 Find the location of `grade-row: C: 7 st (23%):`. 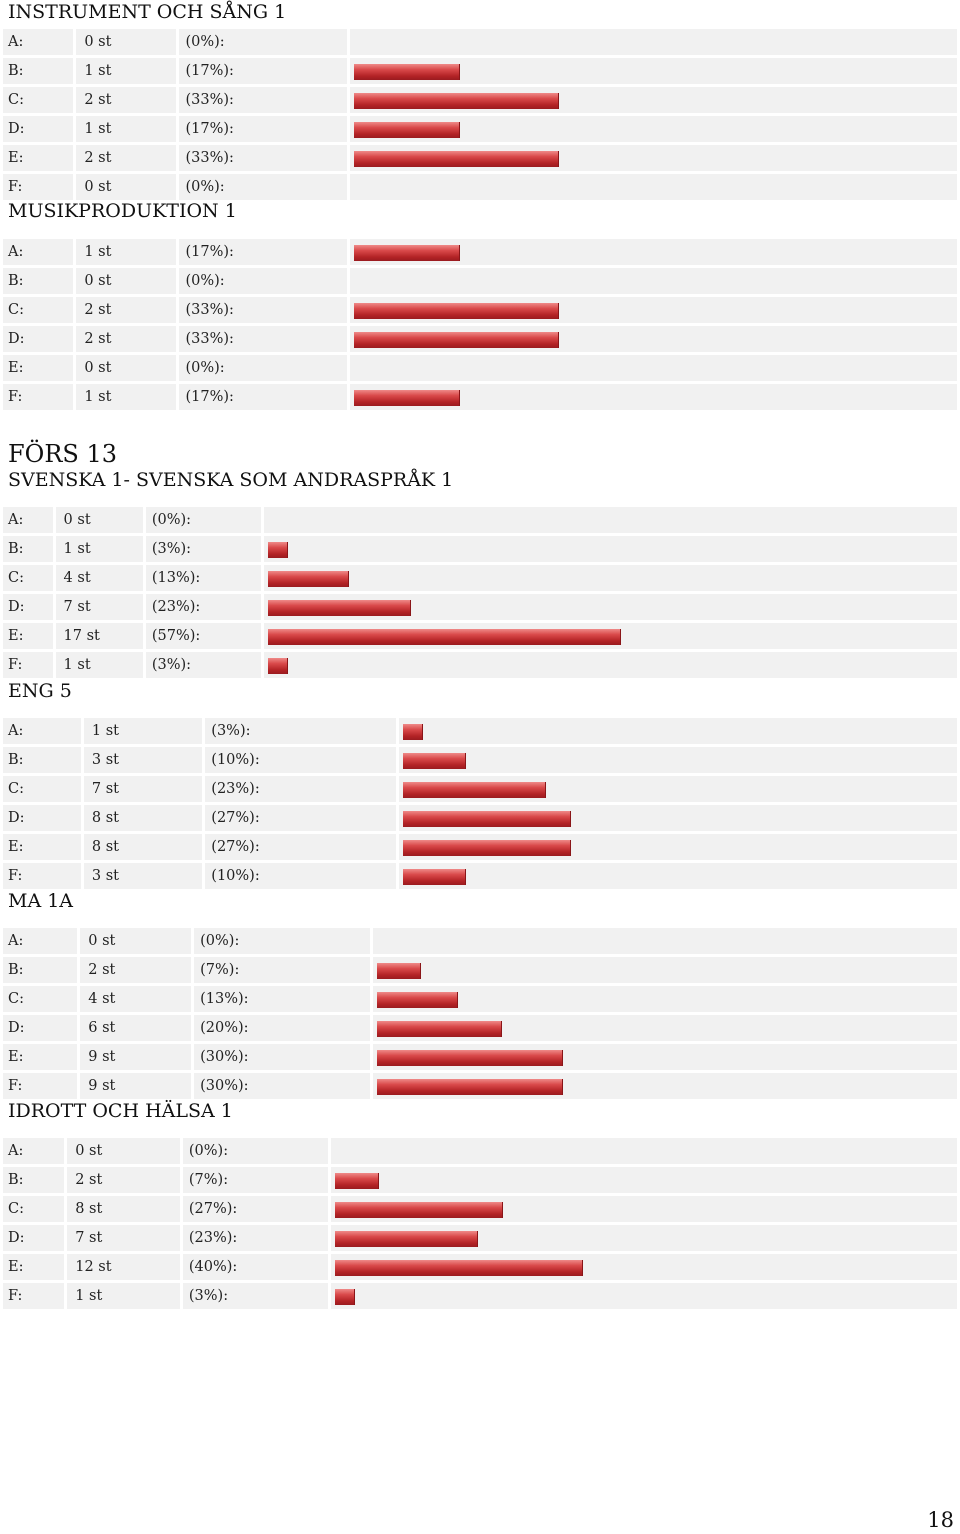

grade-row: C: 7 st (23%): is located at coordinates (480, 789).